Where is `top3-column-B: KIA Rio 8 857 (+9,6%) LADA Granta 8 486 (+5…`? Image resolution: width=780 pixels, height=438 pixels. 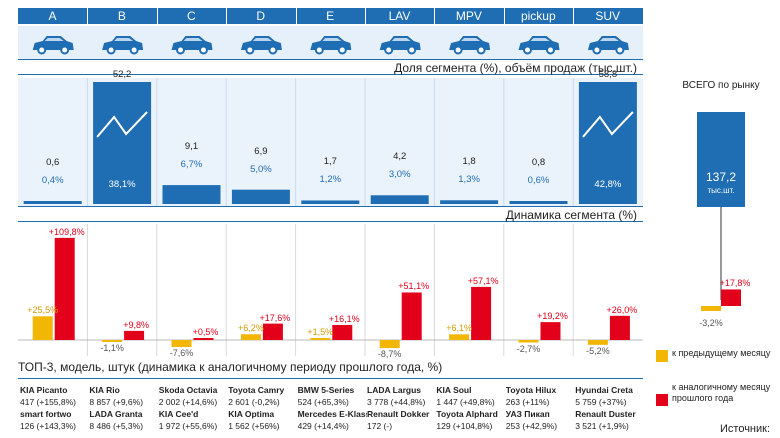 top3-column-B: KIA Rio 8 857 (+9,6%) LADA Granta 8 486 (+5… is located at coordinates (123, 408).